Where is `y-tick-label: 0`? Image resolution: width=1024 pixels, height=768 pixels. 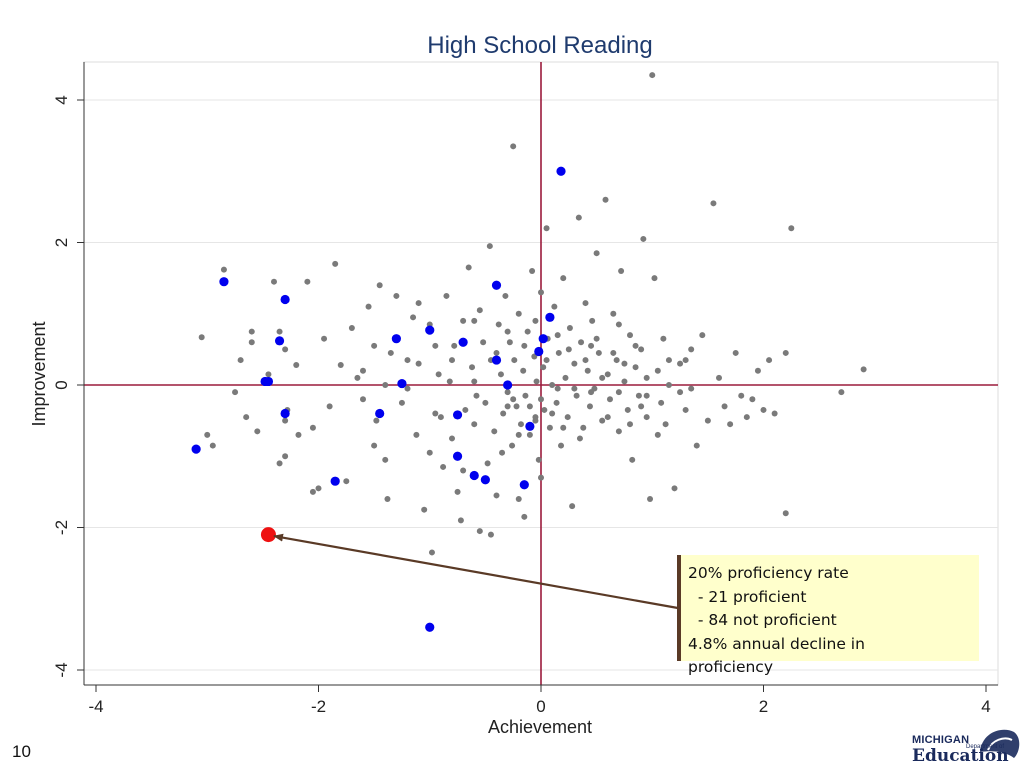 y-tick-label: 0 is located at coordinates (61, 384).